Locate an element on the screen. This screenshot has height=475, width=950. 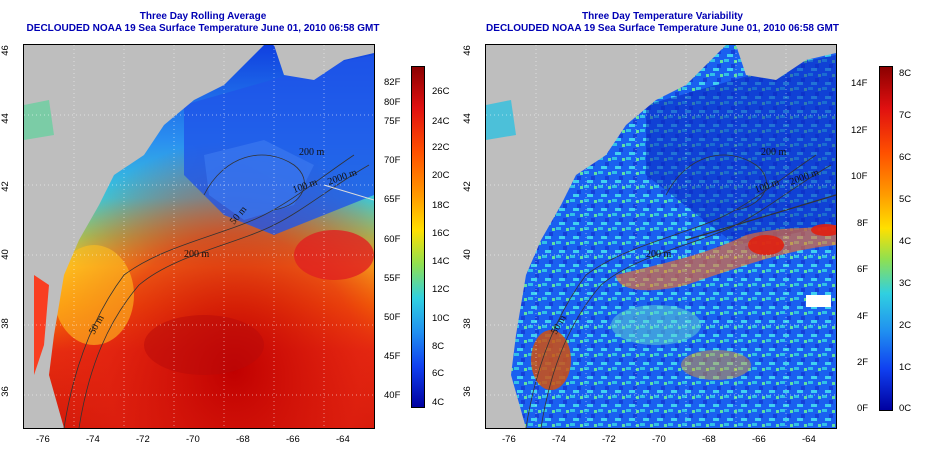
c-label: 24C is located at coordinates (441, 121).